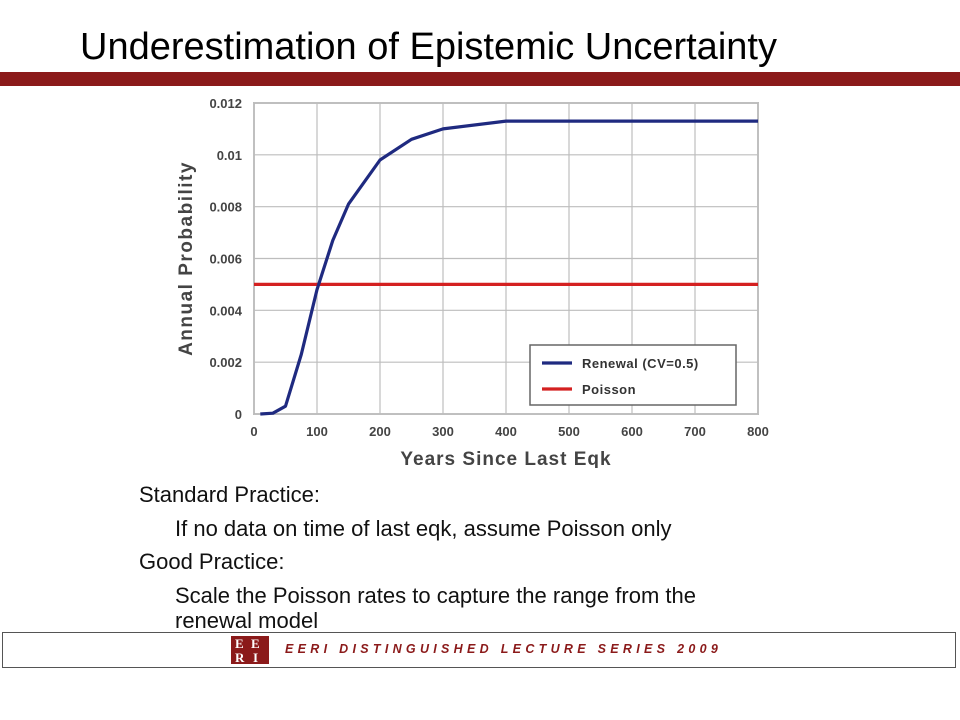  What do you see at coordinates (229, 155) in the screenshot?
I see `y-tick-label: 0.01` at bounding box center [229, 155].